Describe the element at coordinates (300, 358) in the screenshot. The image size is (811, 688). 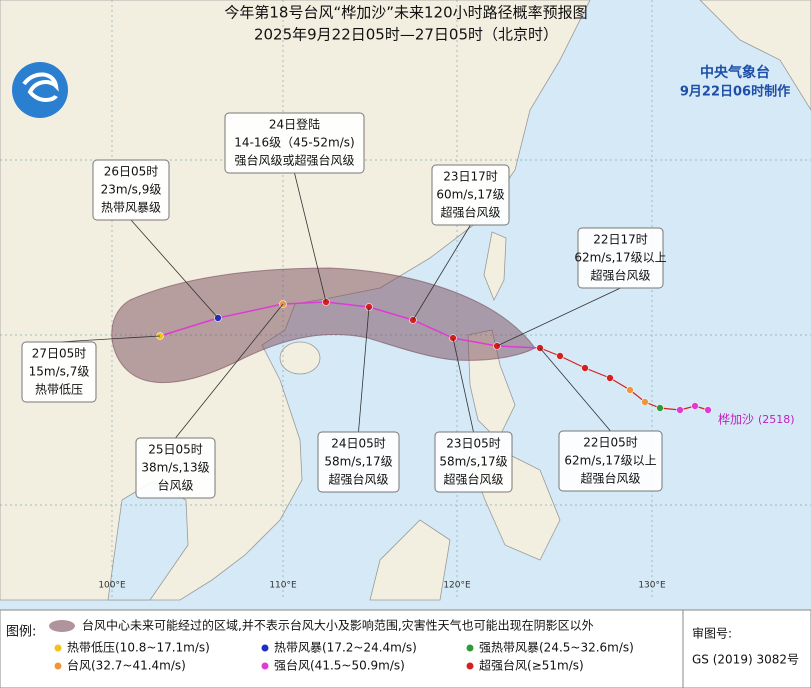
I see `hainan` at that location.